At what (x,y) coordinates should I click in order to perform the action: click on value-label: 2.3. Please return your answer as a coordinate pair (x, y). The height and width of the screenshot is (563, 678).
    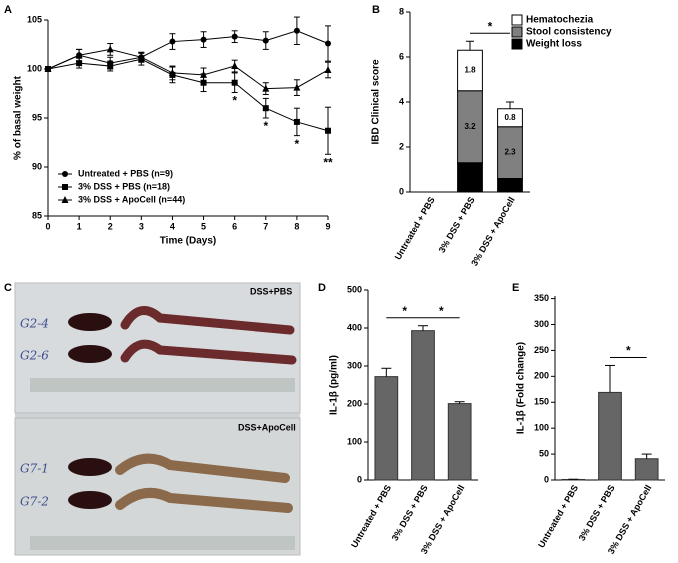
    Looking at the image, I should click on (510, 152).